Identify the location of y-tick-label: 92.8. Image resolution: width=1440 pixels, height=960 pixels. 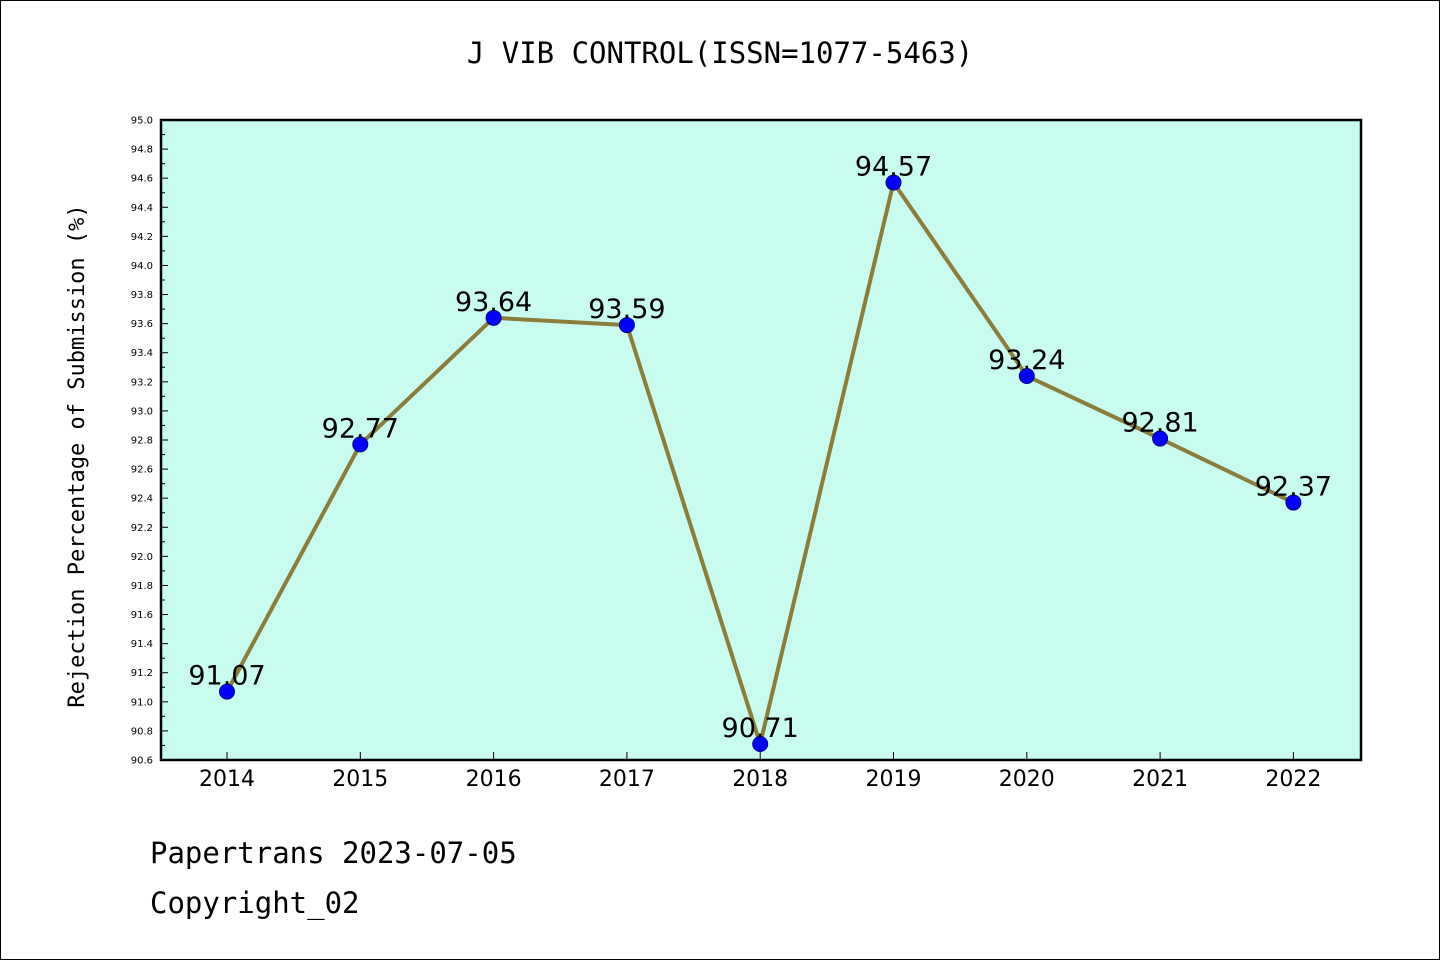
(142, 441).